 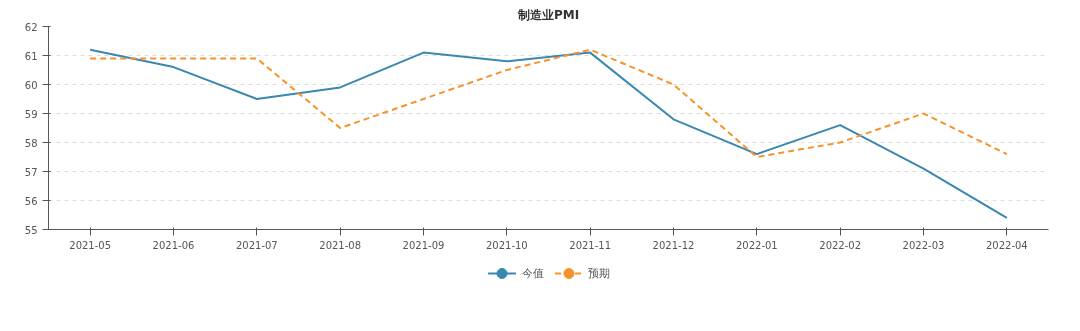 I want to click on y-tick-label: 56, so click(x=31, y=201).